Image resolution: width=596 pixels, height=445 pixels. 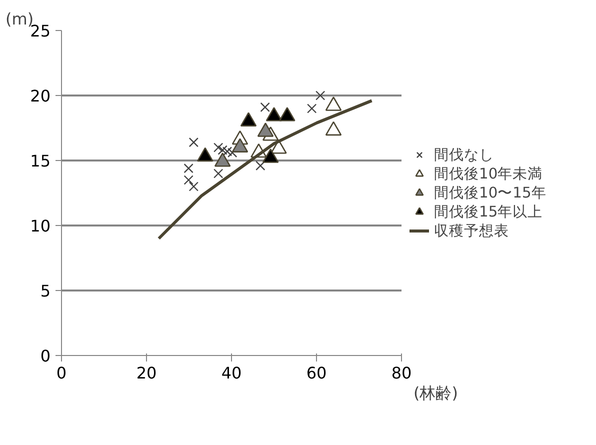 What do you see at coordinates (436, 393) in the screenshot?
I see `x-axis-title: (林齢)` at bounding box center [436, 393].